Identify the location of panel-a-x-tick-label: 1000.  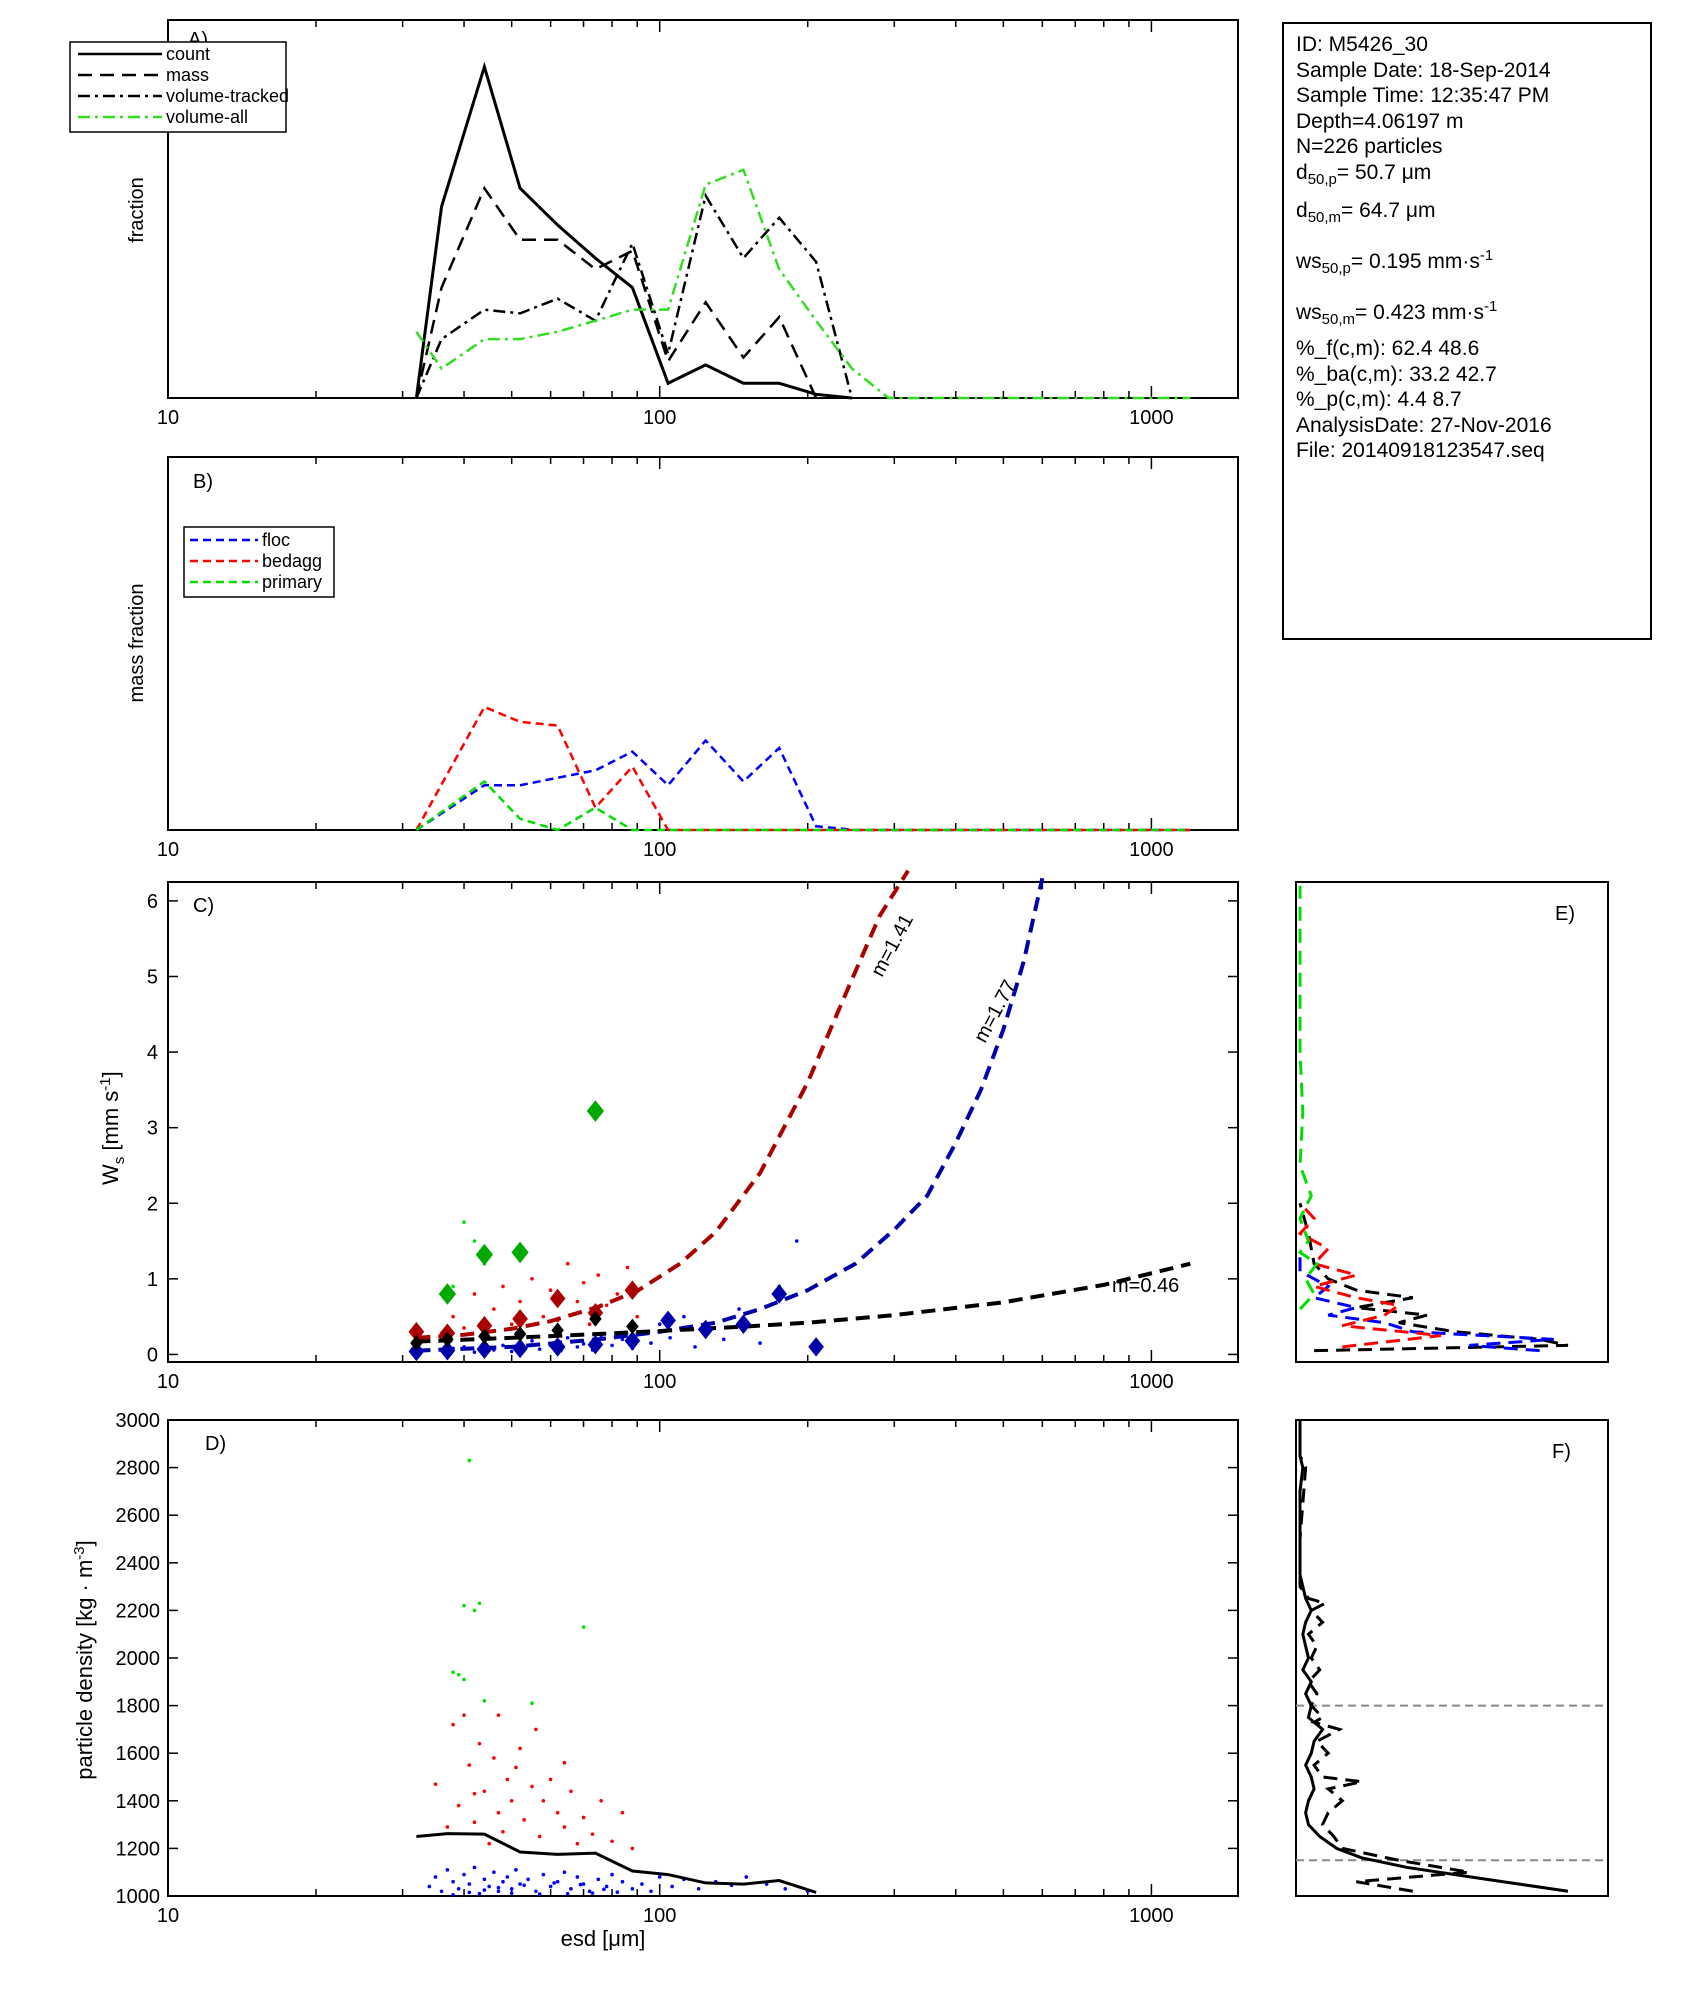
(1151, 418).